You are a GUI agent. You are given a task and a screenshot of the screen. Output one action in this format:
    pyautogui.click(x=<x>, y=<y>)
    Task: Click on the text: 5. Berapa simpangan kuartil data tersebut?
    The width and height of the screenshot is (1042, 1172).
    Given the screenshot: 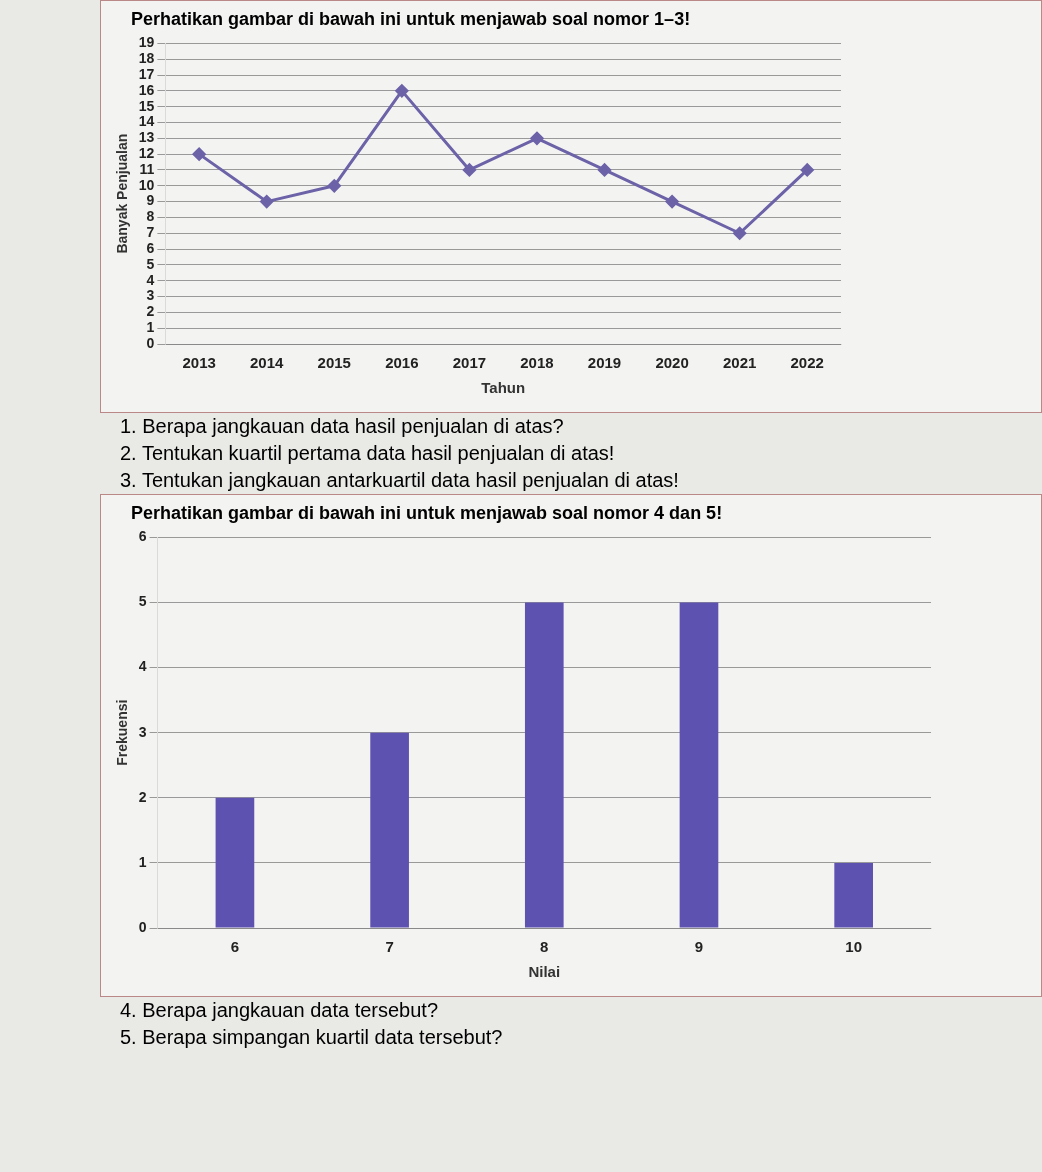 What is the action you would take?
    pyautogui.click(x=311, y=1037)
    